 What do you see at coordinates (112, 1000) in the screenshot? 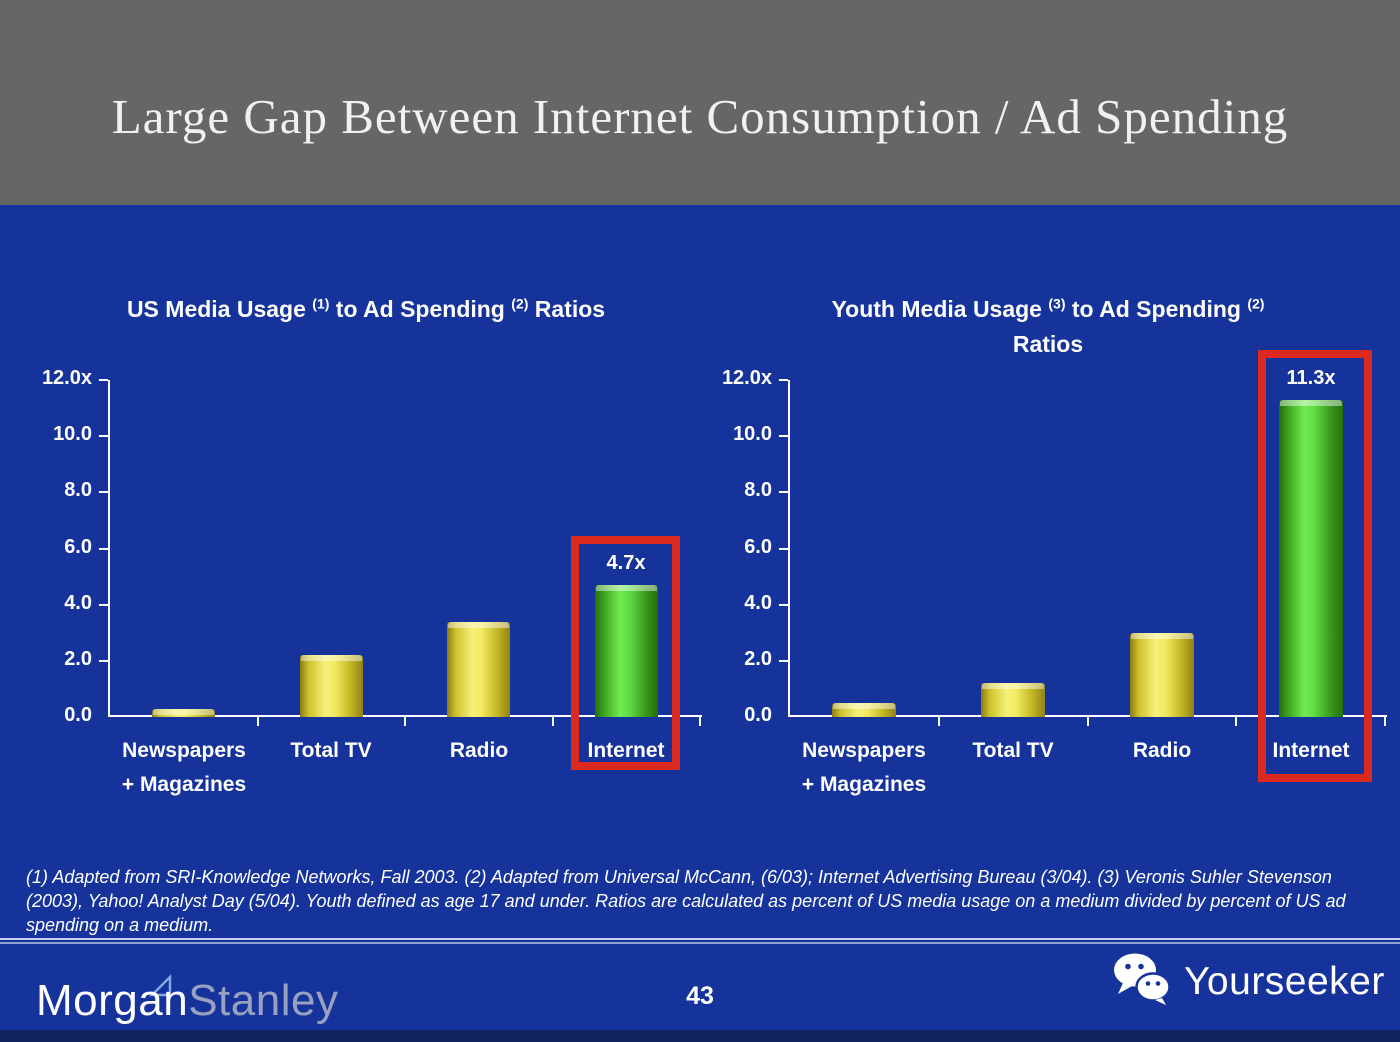
I see `brand-part-morgan: Morgan` at bounding box center [112, 1000].